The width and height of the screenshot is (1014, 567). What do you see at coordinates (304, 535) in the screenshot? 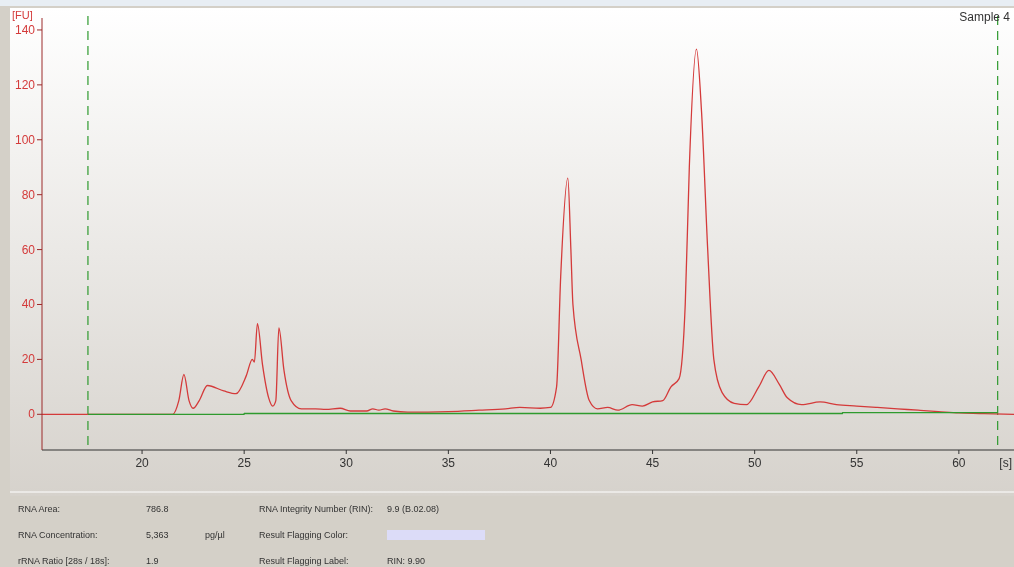
I see `text: Result Flagging Color:` at bounding box center [304, 535].